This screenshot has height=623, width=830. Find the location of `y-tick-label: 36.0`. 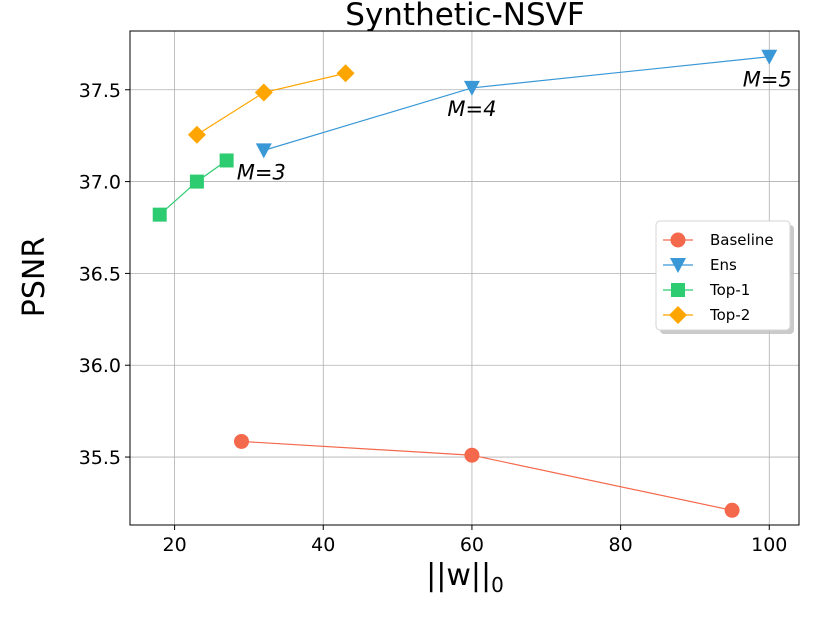

y-tick-label: 36.0 is located at coordinates (100, 366).